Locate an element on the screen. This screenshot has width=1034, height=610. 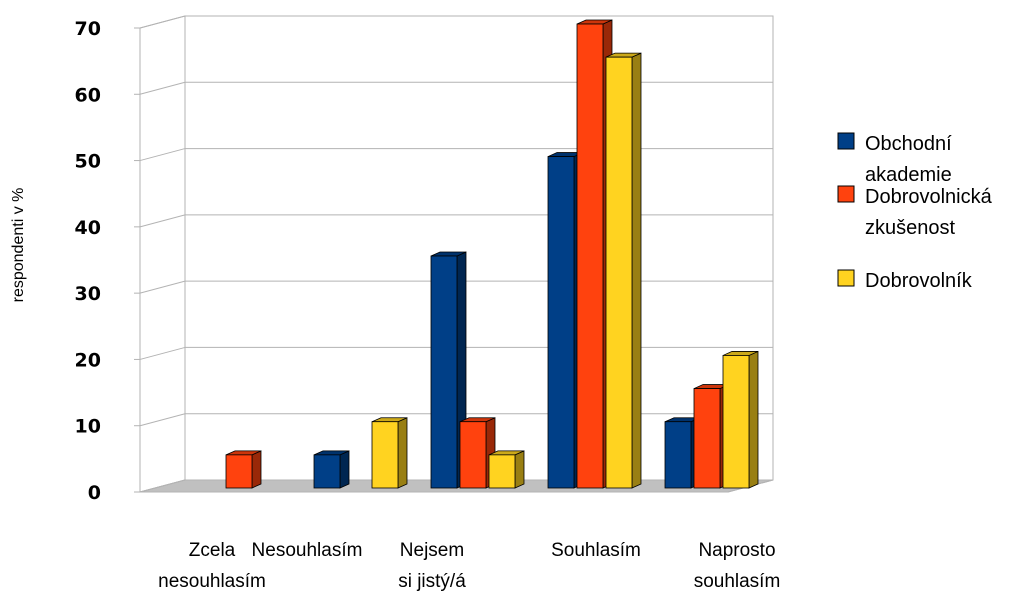
y-tick-label: 60 is located at coordinates (88, 95).